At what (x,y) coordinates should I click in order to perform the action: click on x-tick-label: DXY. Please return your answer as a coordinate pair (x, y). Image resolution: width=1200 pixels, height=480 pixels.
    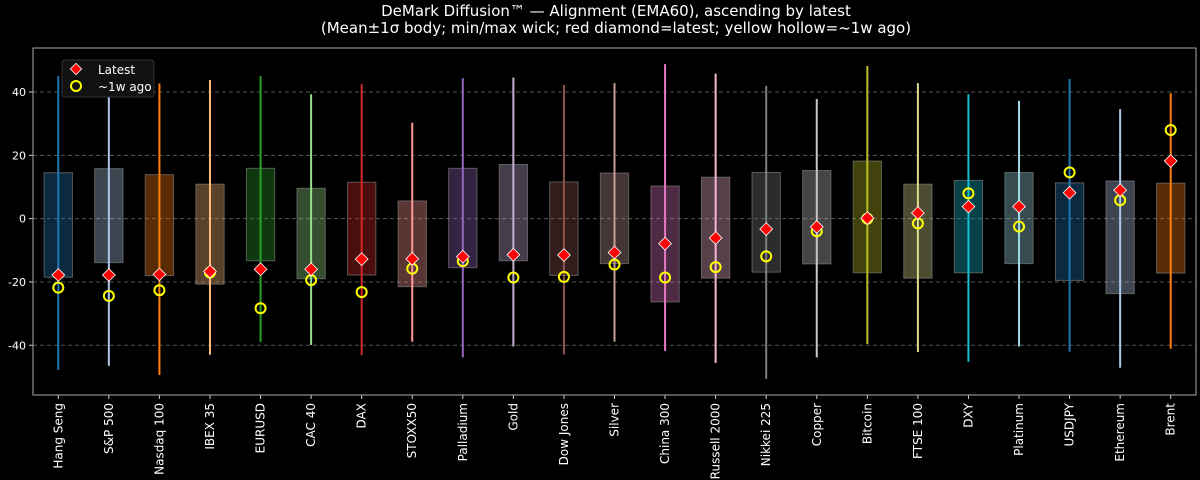
    Looking at the image, I should click on (968, 414).